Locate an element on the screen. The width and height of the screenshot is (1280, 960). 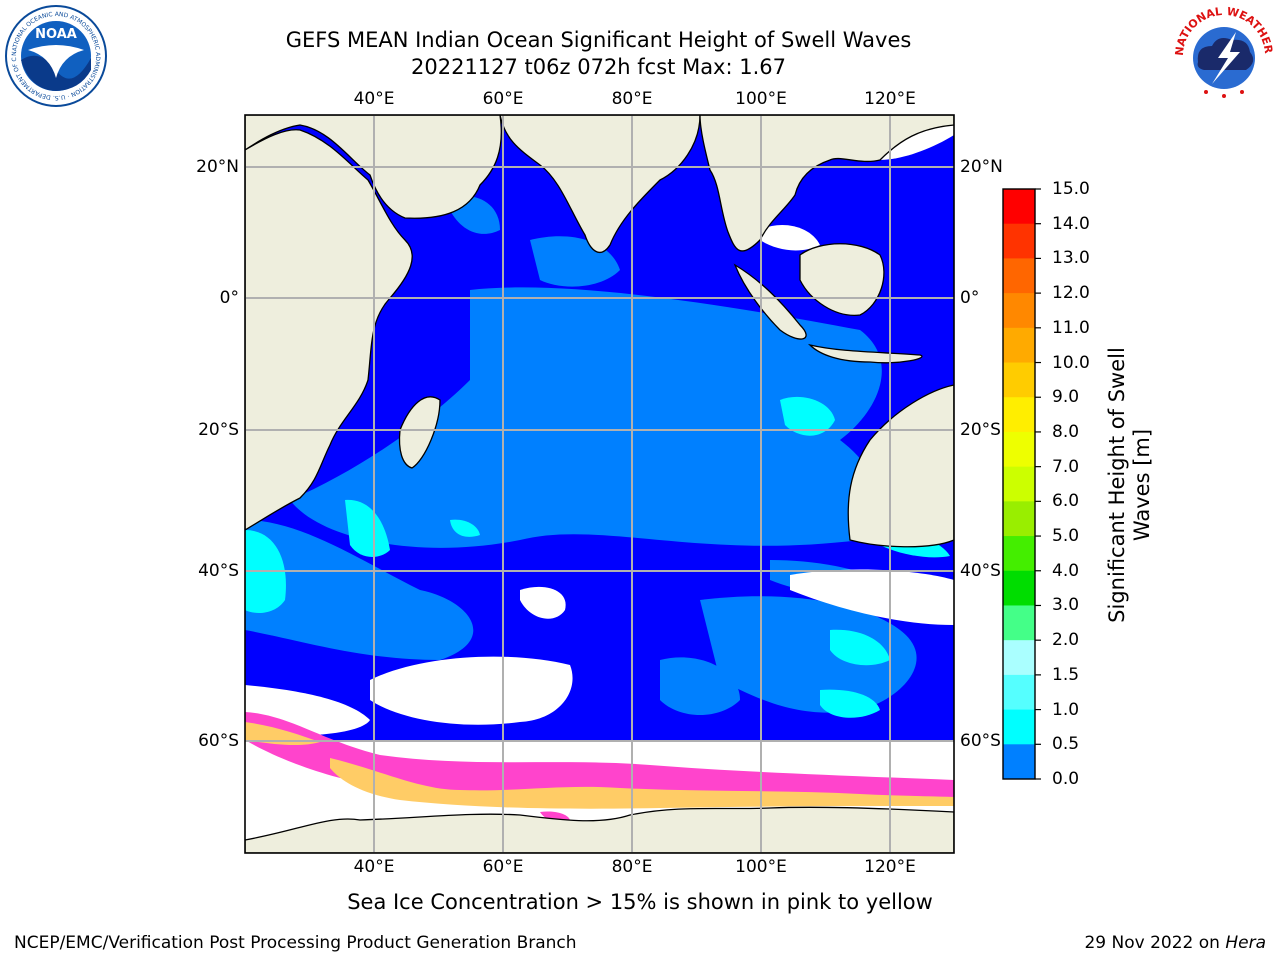
colorbar-tick-label: 10.0 is located at coordinates (1071, 362).